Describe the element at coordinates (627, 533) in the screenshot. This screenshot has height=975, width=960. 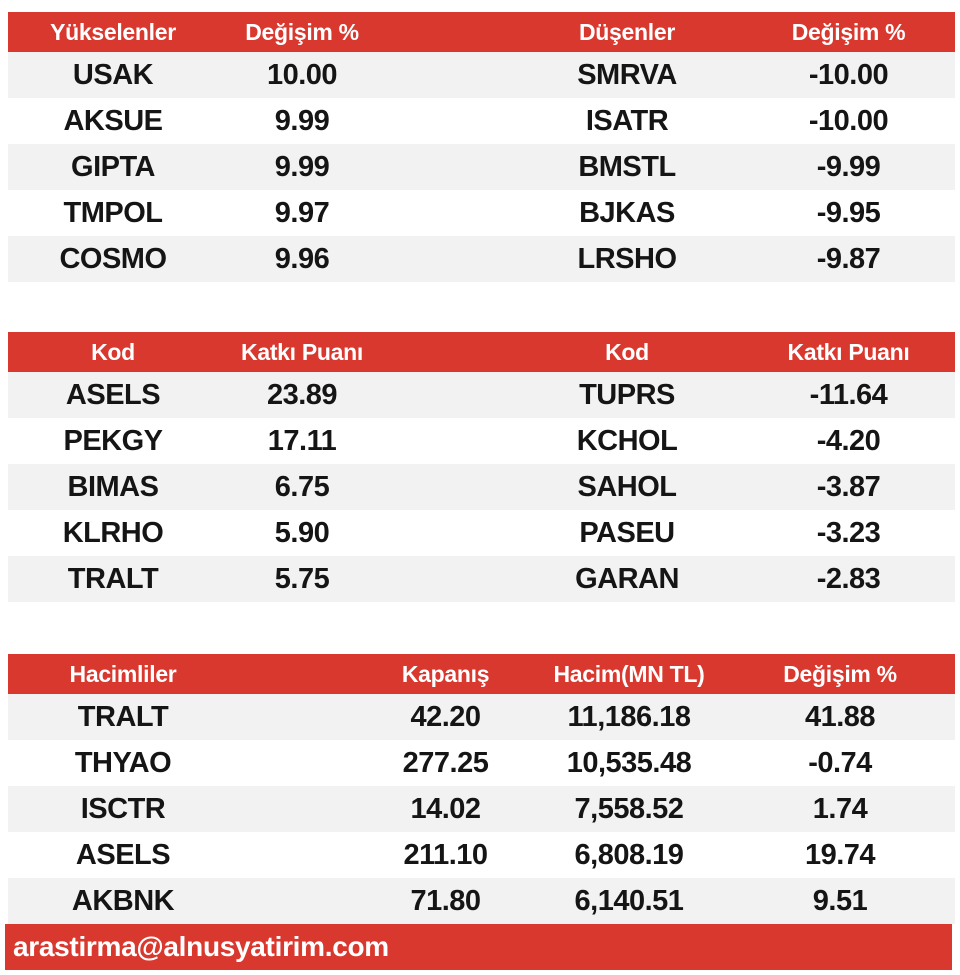
I see `ticker-cell: PASEU` at that location.